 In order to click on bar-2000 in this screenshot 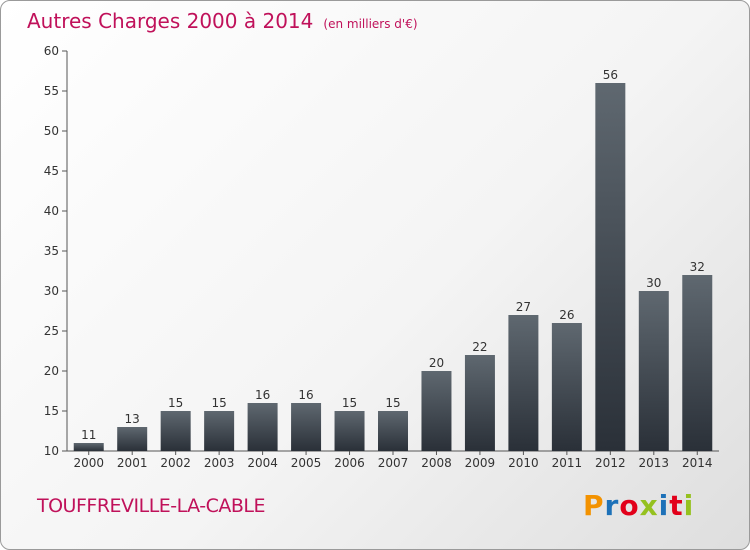, I will do `click(88, 447)`.